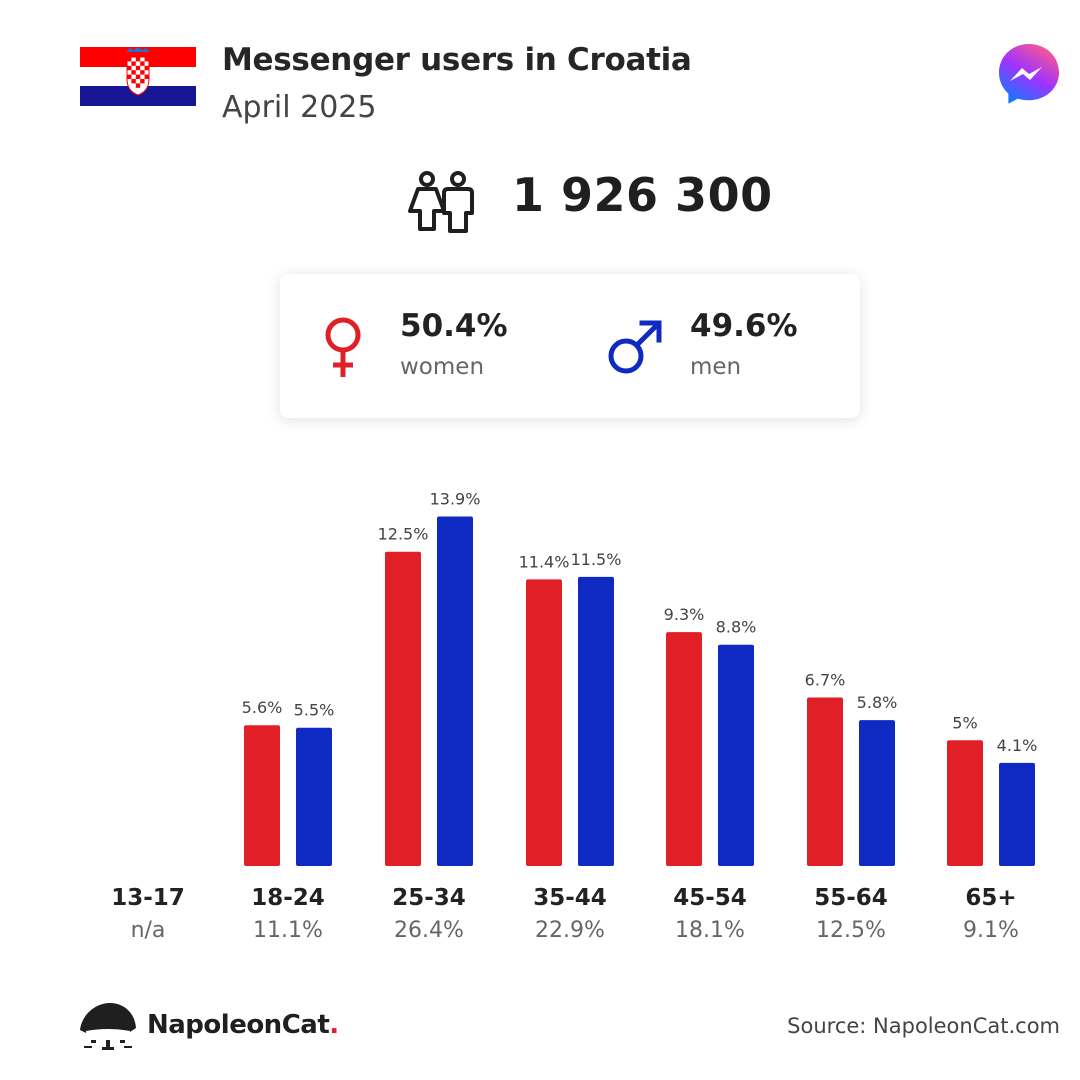 The width and height of the screenshot is (1080, 1080). Describe the element at coordinates (635, 347) in the screenshot. I see `male-symbol-icon` at that location.